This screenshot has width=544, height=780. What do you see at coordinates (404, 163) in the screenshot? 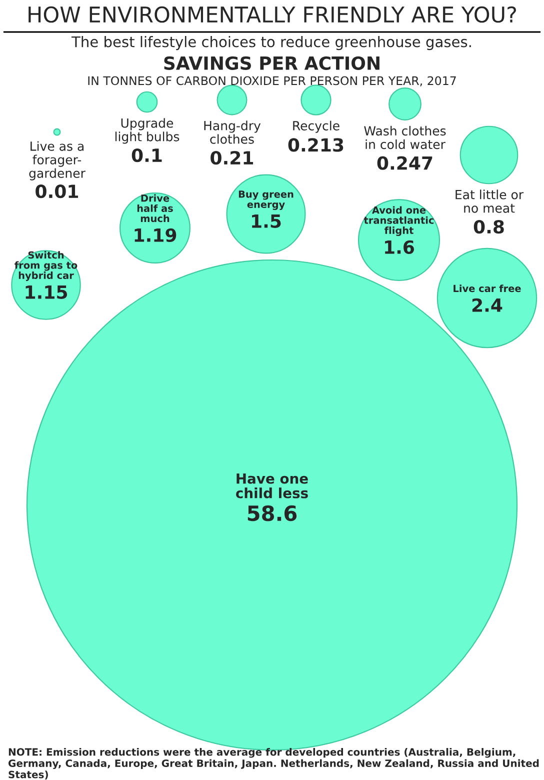
I see `data-label: 0.247` at bounding box center [404, 163].